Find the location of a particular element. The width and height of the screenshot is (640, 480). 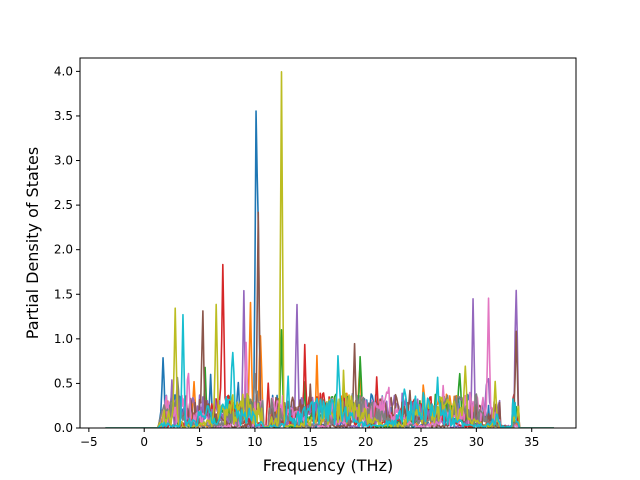

y-tick-label: 3.5 is located at coordinates (63, 116).